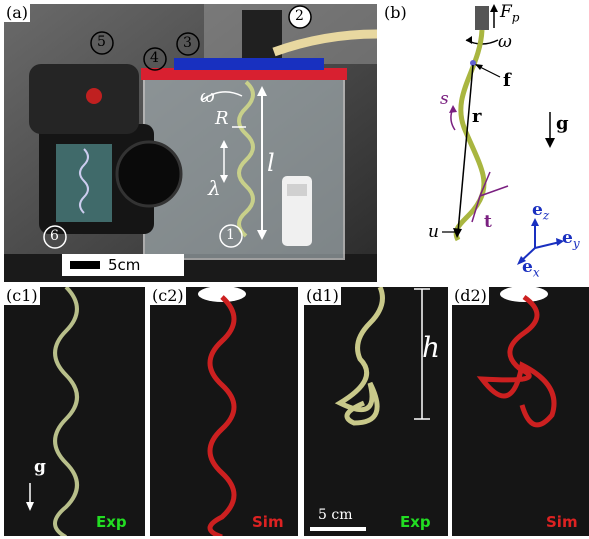  Describe the element at coordinates (531, 268) in the screenshot. I see `basis-ex-label: ex` at that location.